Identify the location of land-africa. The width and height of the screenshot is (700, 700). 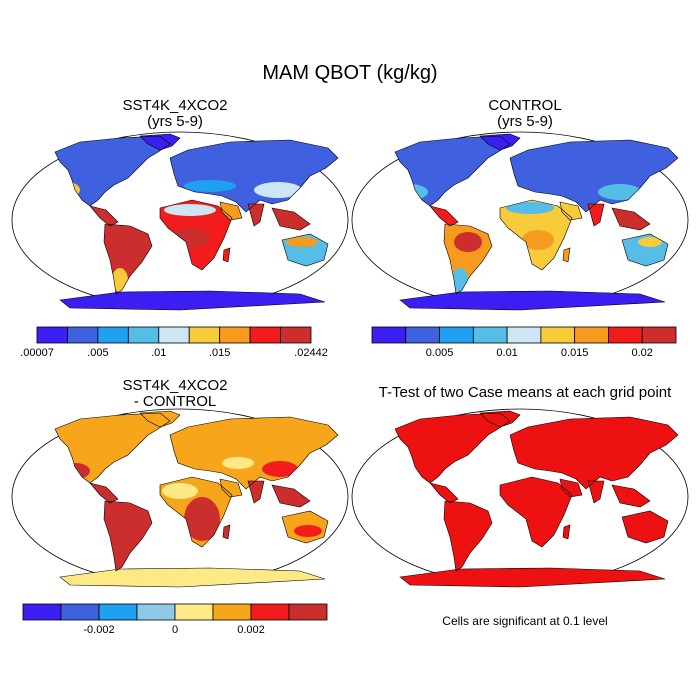
(536, 512).